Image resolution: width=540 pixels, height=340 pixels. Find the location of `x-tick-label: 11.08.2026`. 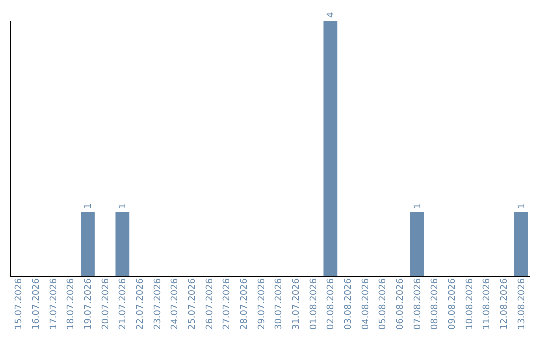

x-tick-label: 11.08.2026 is located at coordinates (487, 304).